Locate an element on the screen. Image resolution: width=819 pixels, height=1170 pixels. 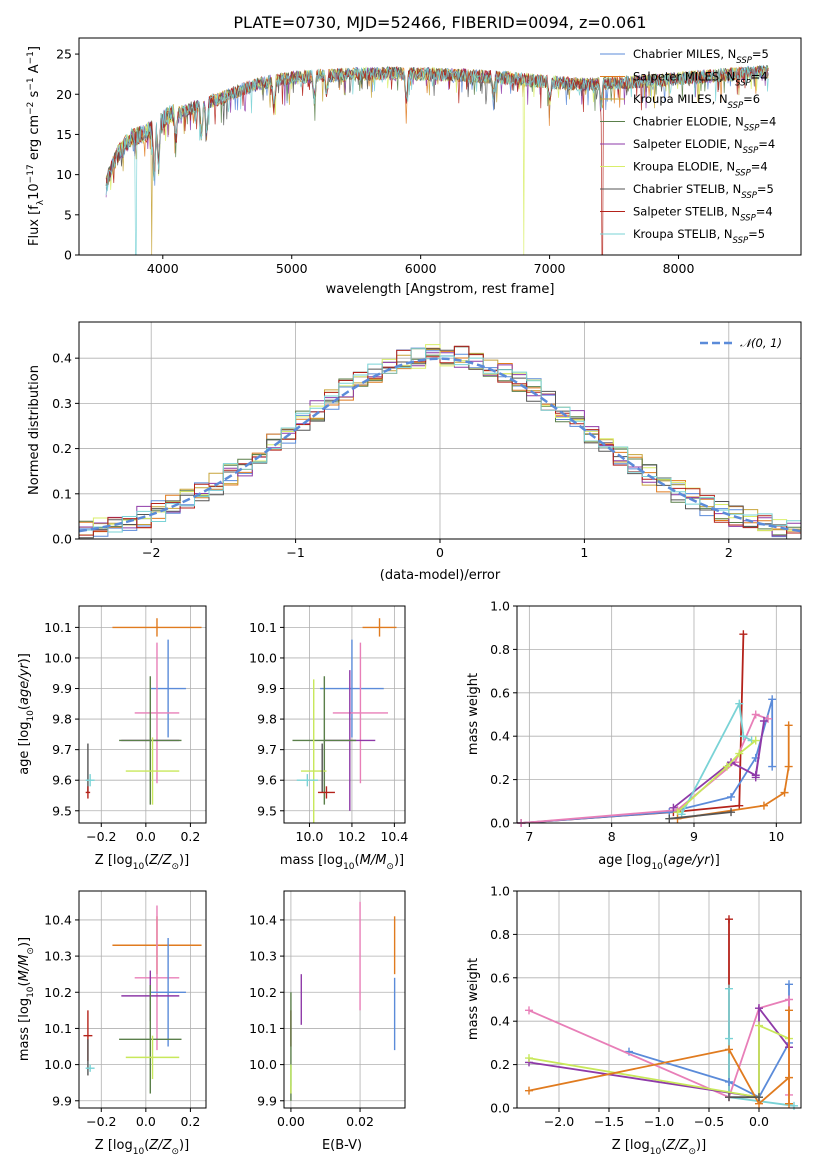
y-tick-label: 25 is located at coordinates (64, 54).